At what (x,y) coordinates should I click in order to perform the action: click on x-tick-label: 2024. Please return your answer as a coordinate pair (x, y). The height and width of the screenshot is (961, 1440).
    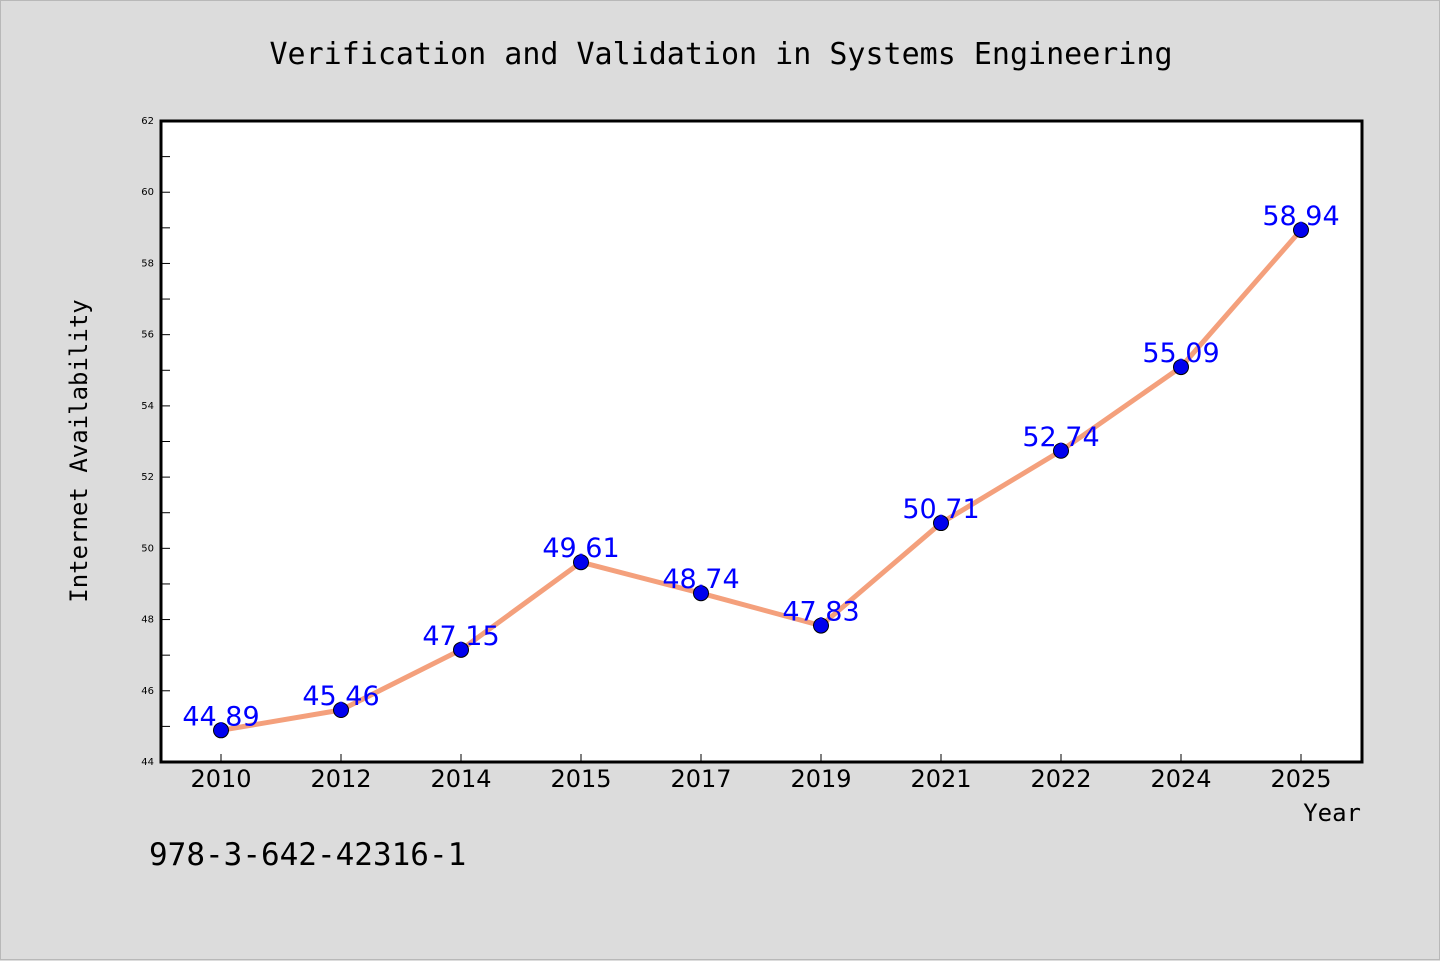
    Looking at the image, I should click on (1180, 779).